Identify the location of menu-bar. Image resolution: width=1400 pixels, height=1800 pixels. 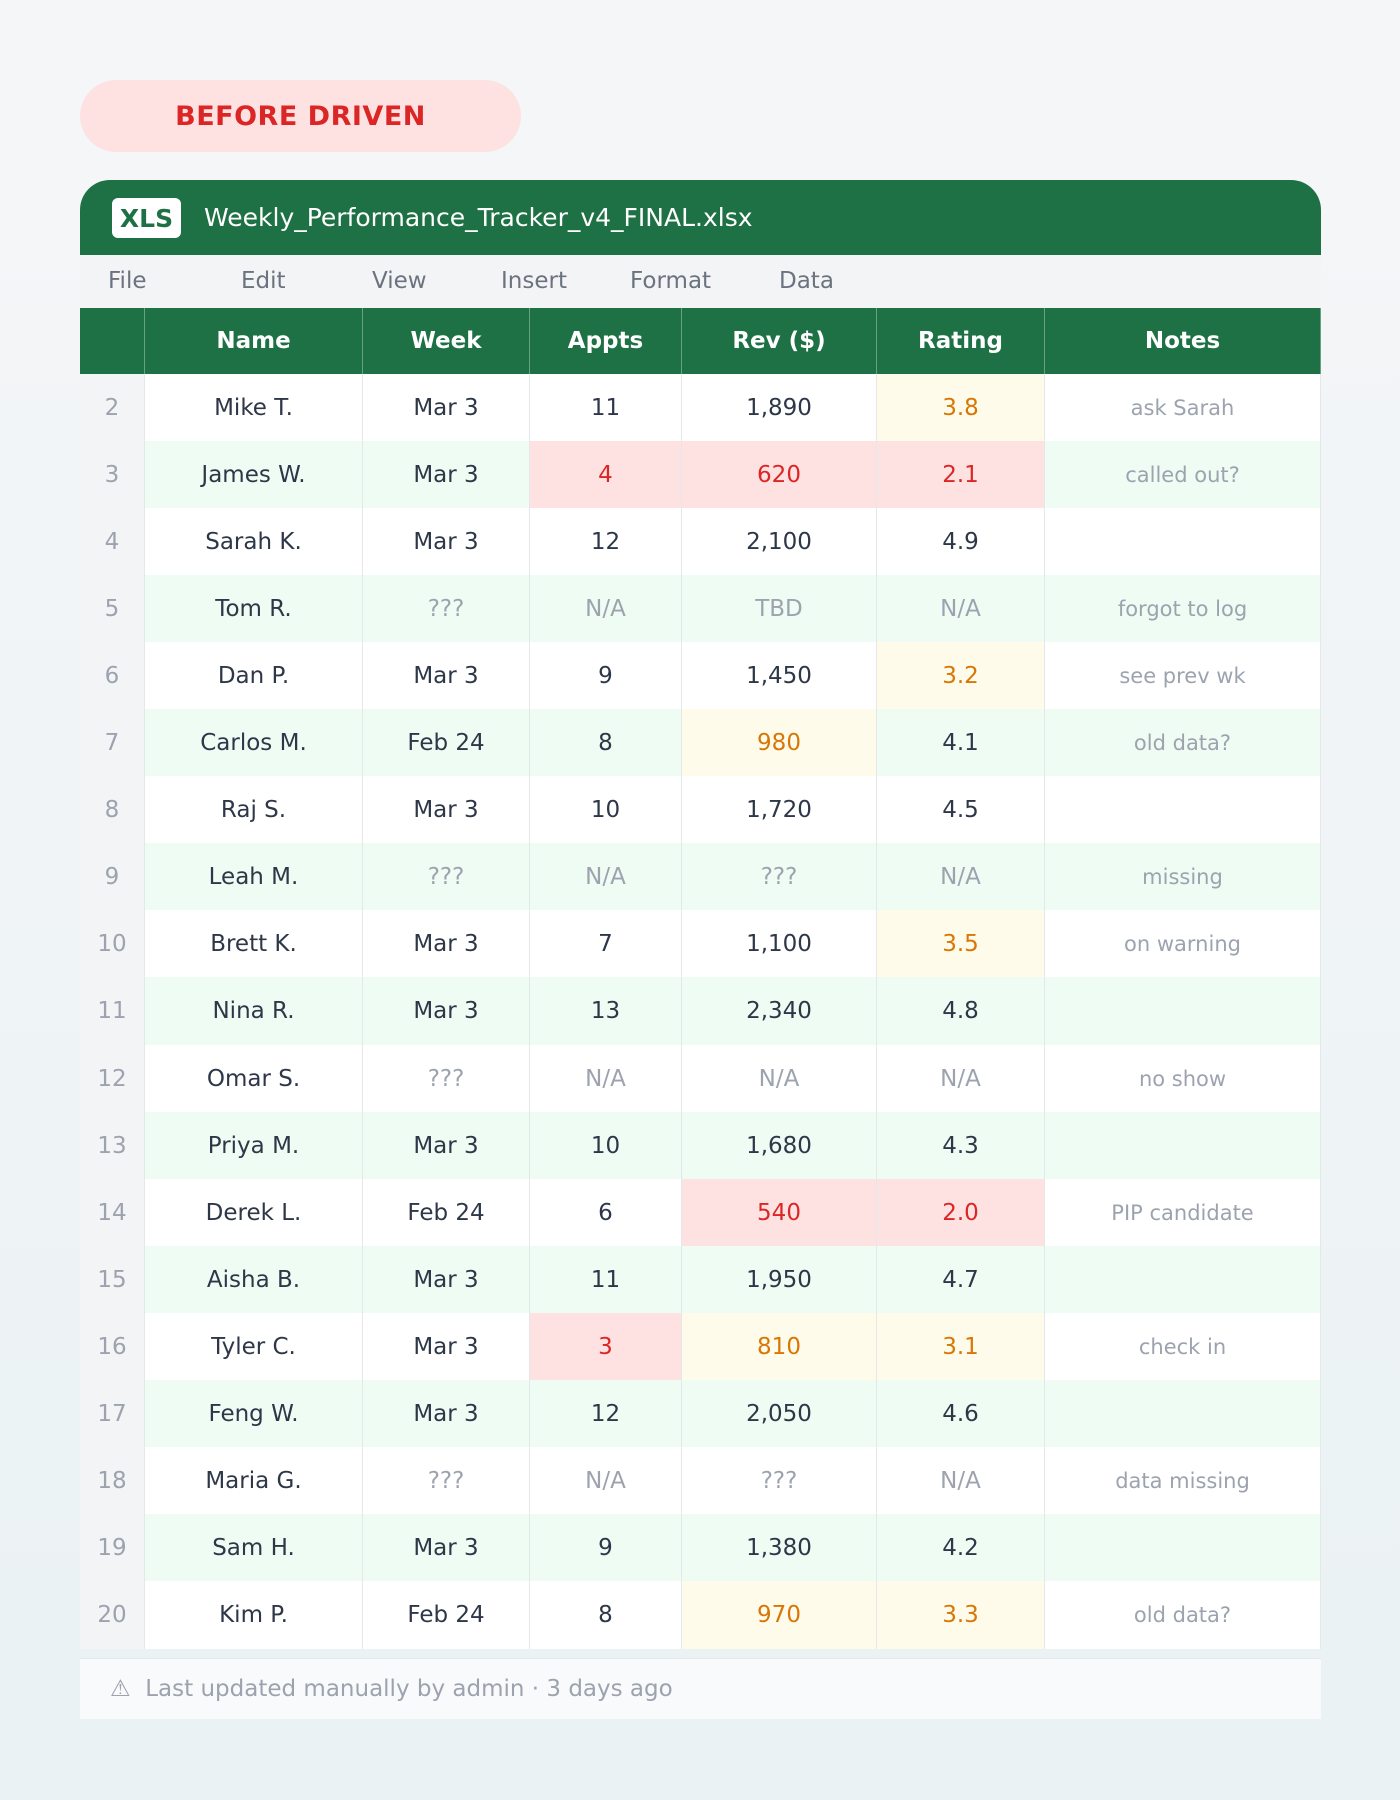
(700, 281).